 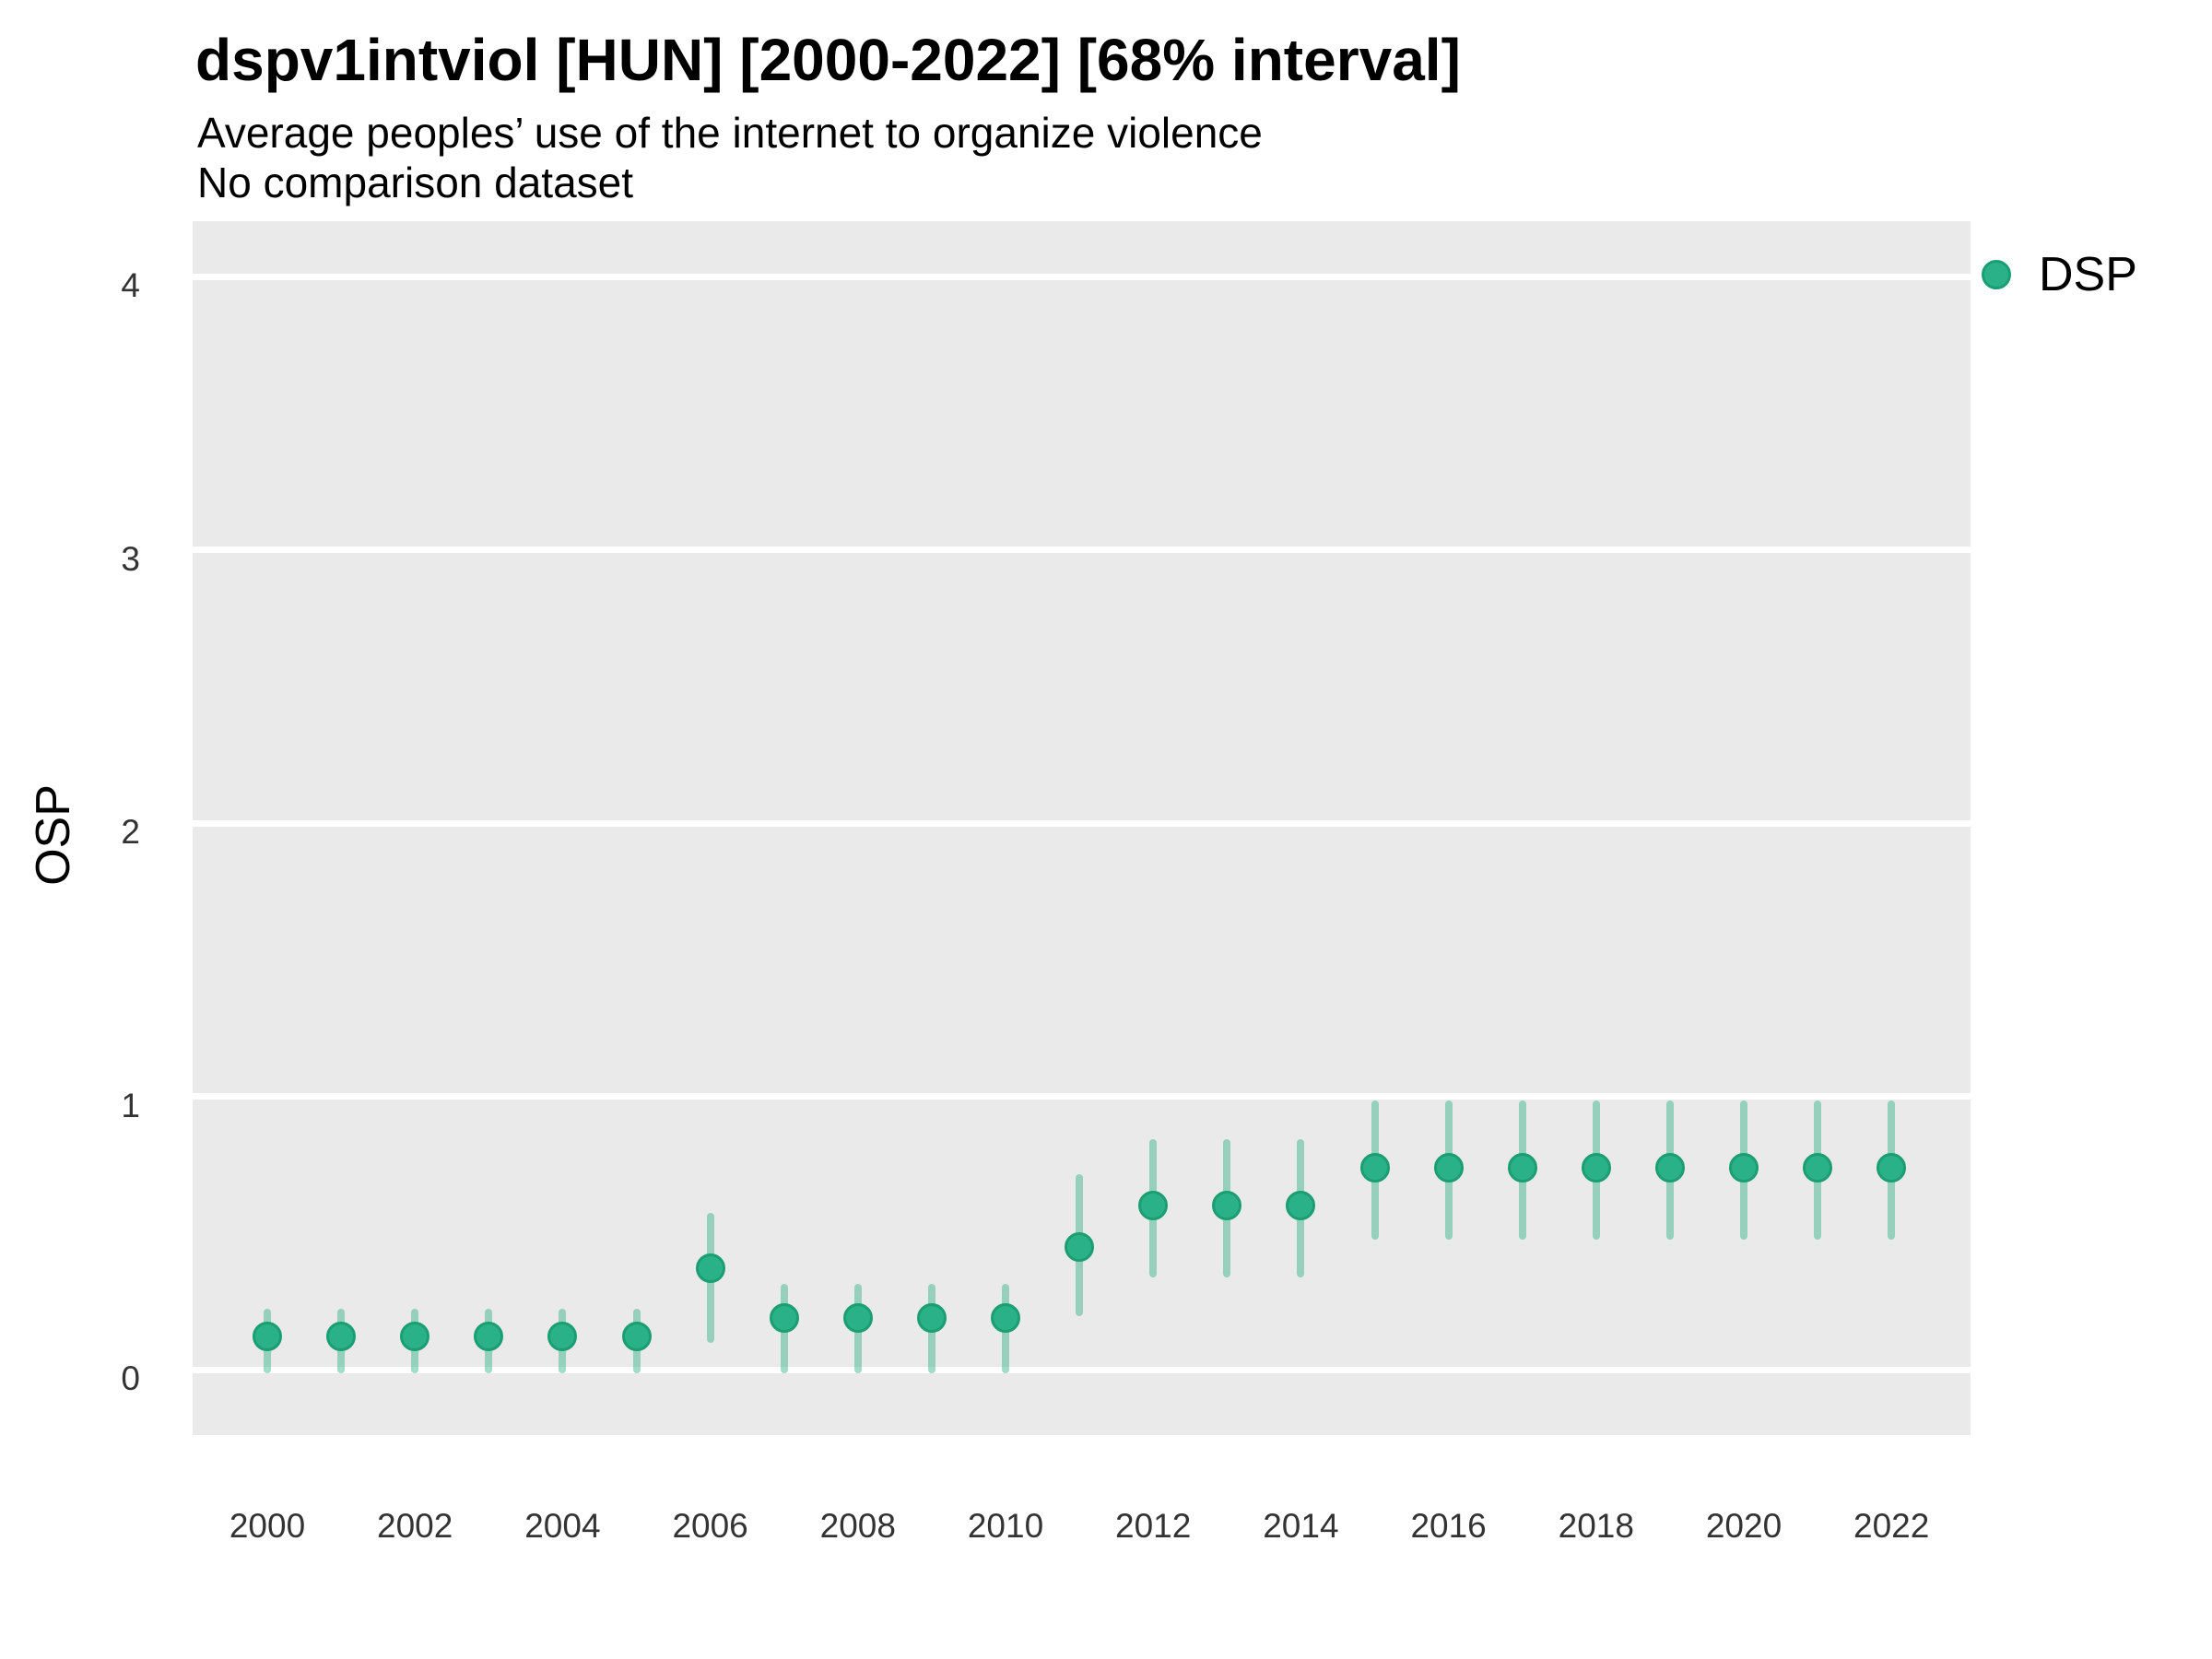 What do you see at coordinates (130, 1105) in the screenshot?
I see `y-tick-label: 1` at bounding box center [130, 1105].